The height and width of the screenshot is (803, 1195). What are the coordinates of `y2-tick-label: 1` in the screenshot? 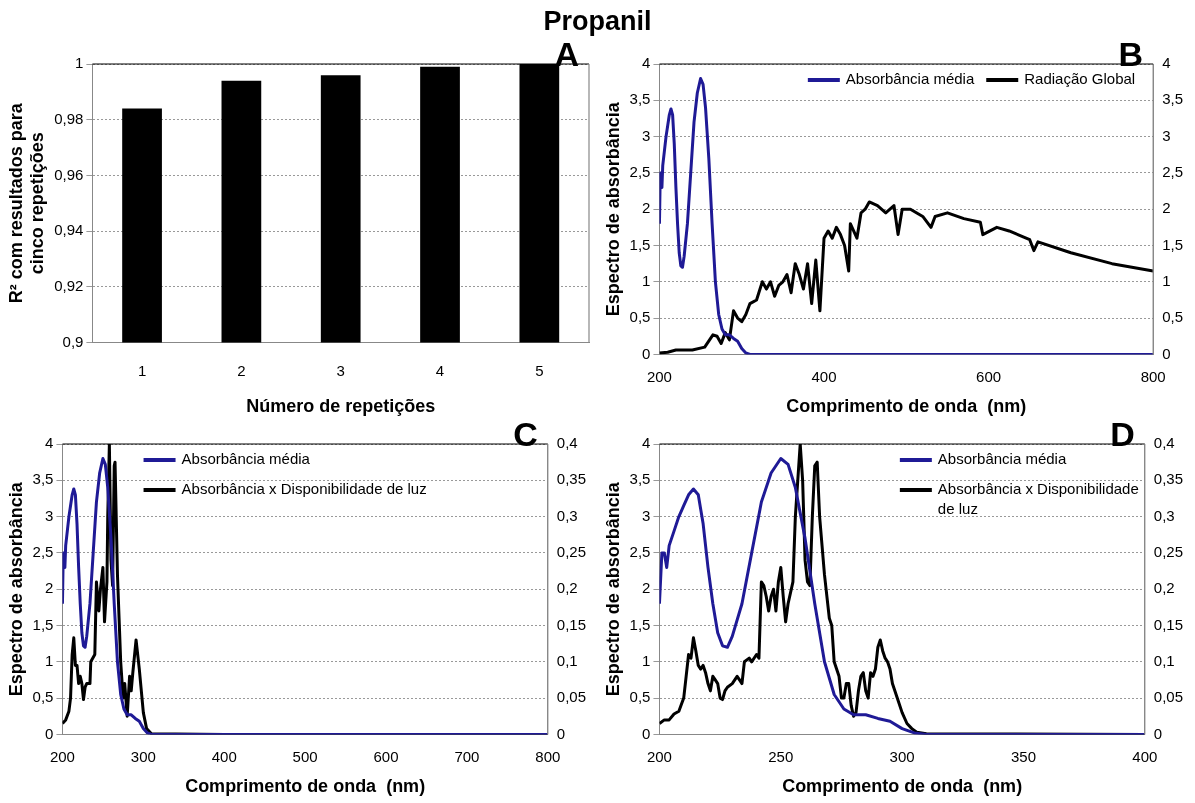 It's located at (1166, 280).